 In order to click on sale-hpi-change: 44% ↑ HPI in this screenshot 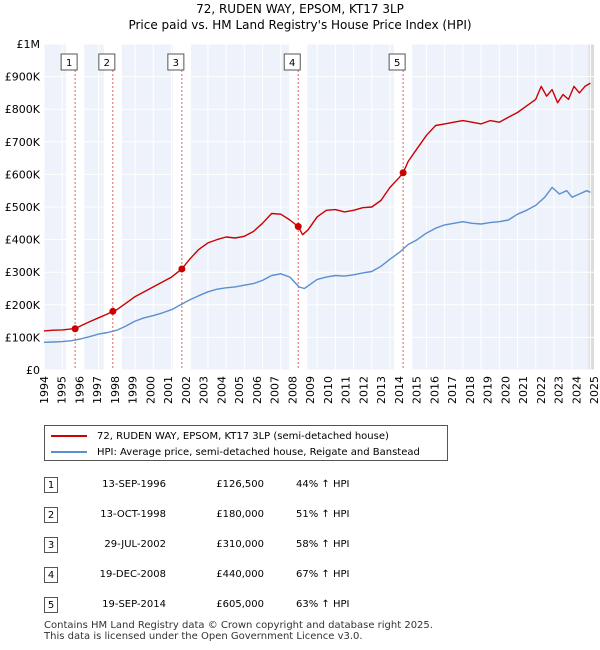, I will do `click(323, 484)`.